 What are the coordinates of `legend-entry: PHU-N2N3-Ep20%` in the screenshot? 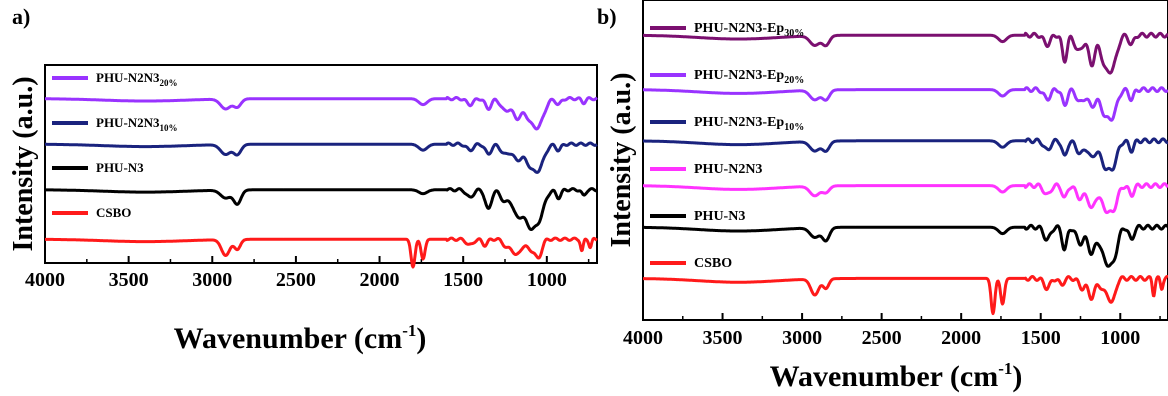 It's located at (727, 77).